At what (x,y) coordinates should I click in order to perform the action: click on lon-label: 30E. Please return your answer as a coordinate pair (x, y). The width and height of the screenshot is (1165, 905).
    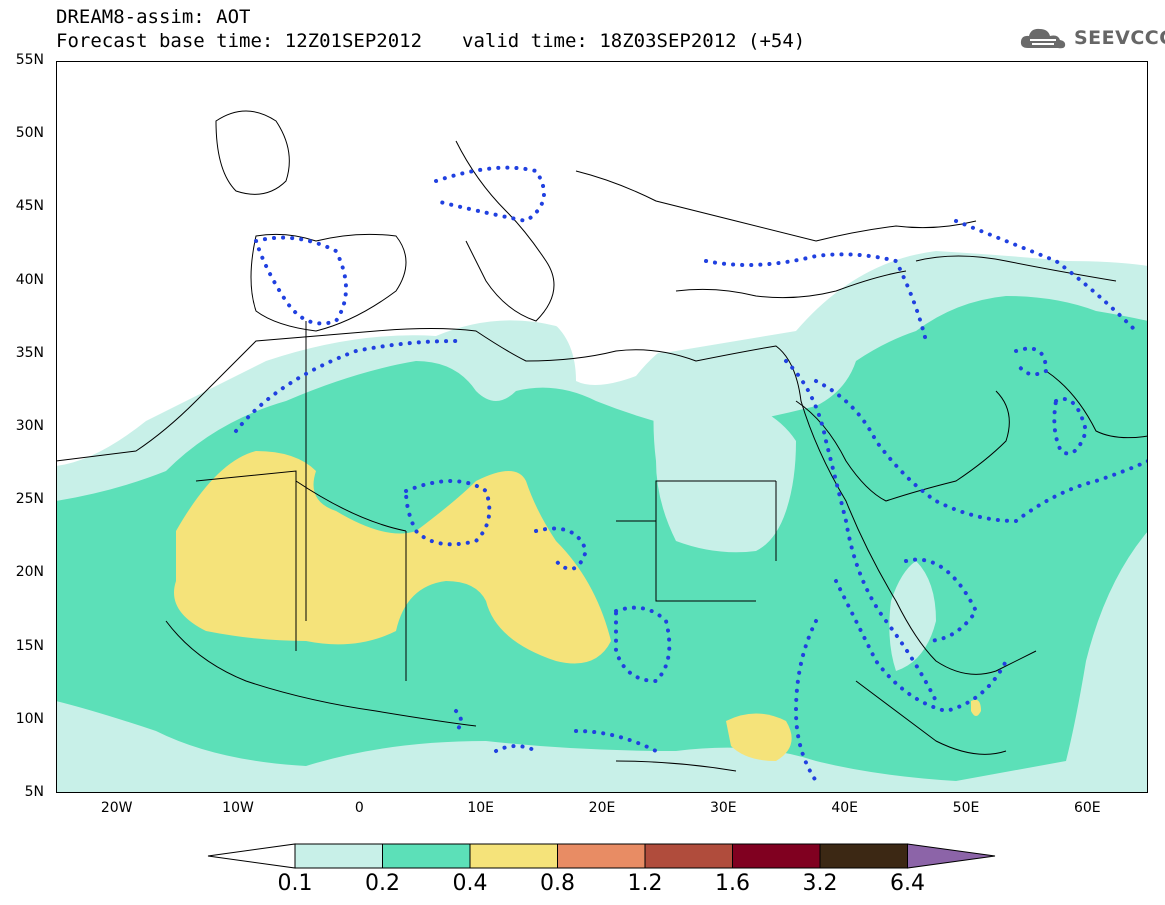
    Looking at the image, I should click on (723, 808).